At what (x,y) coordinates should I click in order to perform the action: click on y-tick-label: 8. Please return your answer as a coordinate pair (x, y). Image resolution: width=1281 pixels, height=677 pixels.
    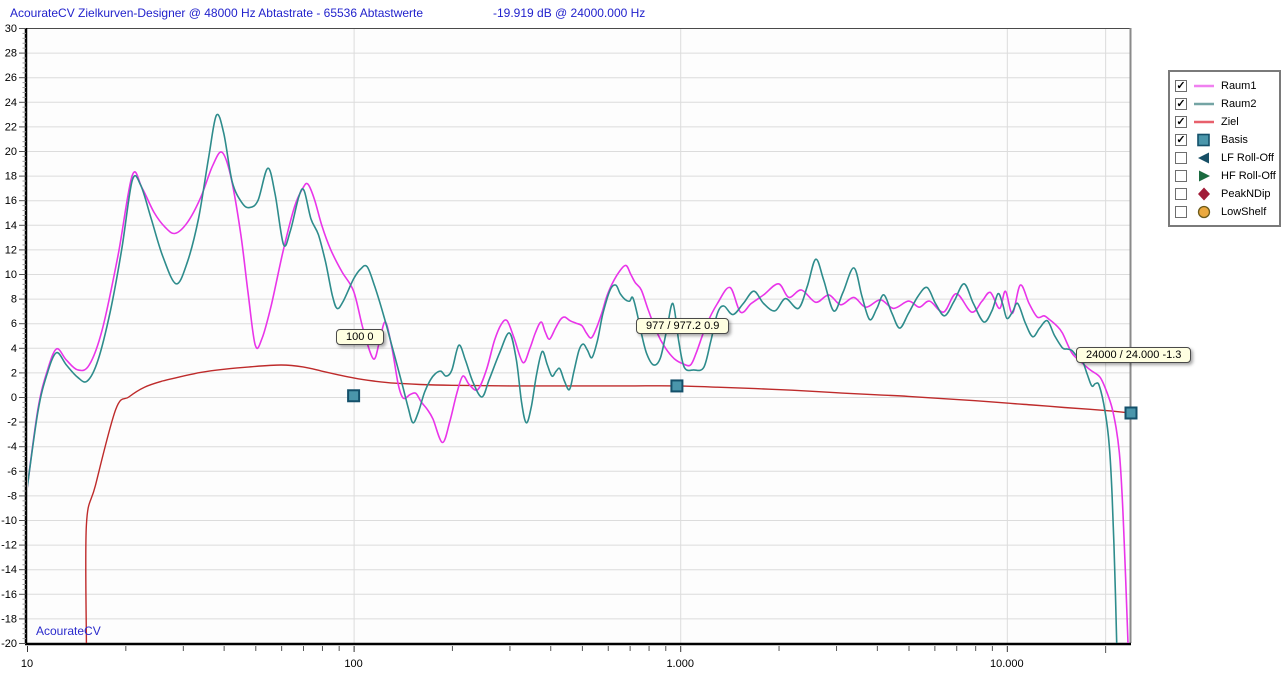
    Looking at the image, I should click on (14, 300).